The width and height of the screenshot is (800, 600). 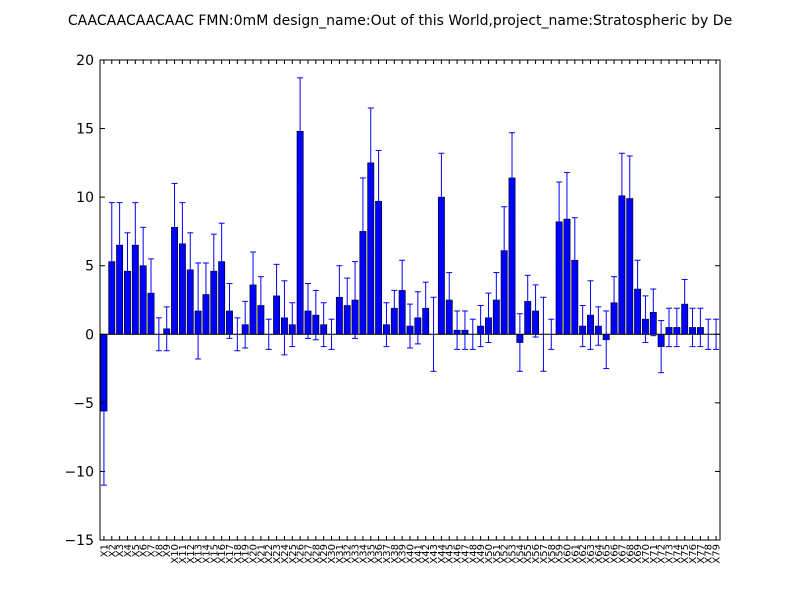 What do you see at coordinates (692, 327) in the screenshot?
I see `error-bar-X76` at bounding box center [692, 327].